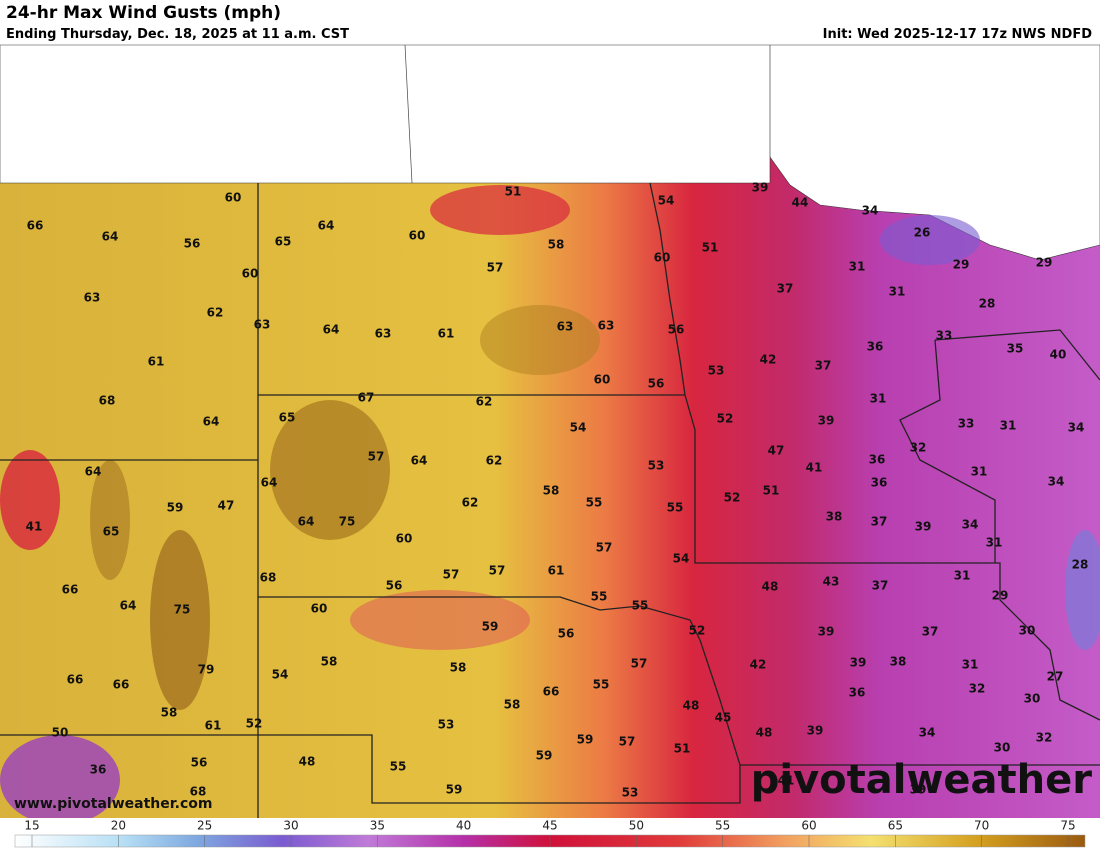 This screenshot has height=850, width=1100. Describe the element at coordinates (268, 578) in the screenshot. I see `gust-label: 68` at that location.